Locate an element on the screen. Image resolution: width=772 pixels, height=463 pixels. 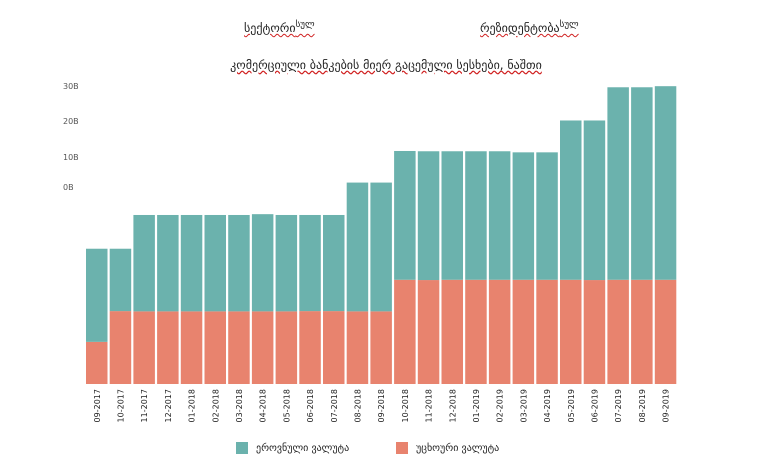
sector-filter-label: სექტორისულ is located at coordinates (279, 27).